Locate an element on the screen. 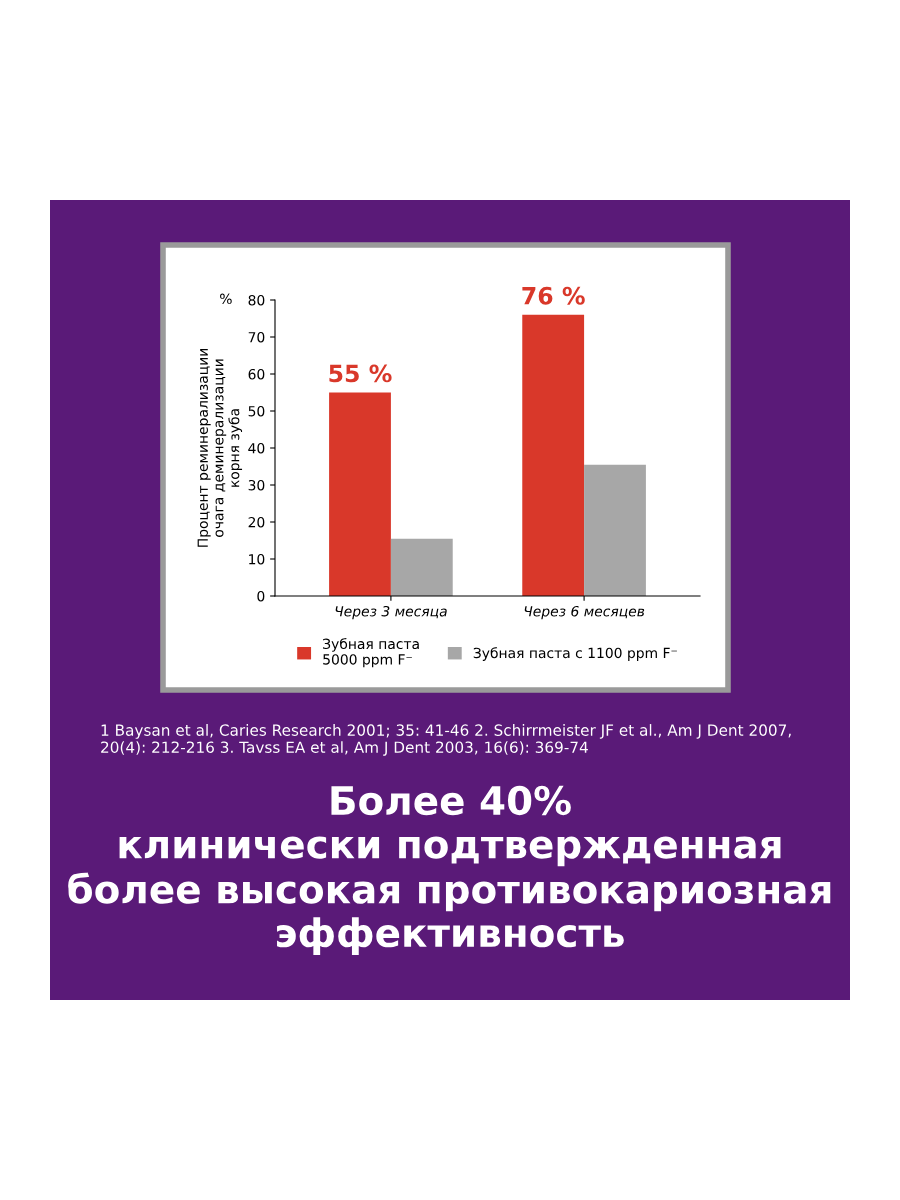 This screenshot has height=1200, width=900. legend-label: Зубная паста 5000 ppm F⁻ is located at coordinates (371, 653).